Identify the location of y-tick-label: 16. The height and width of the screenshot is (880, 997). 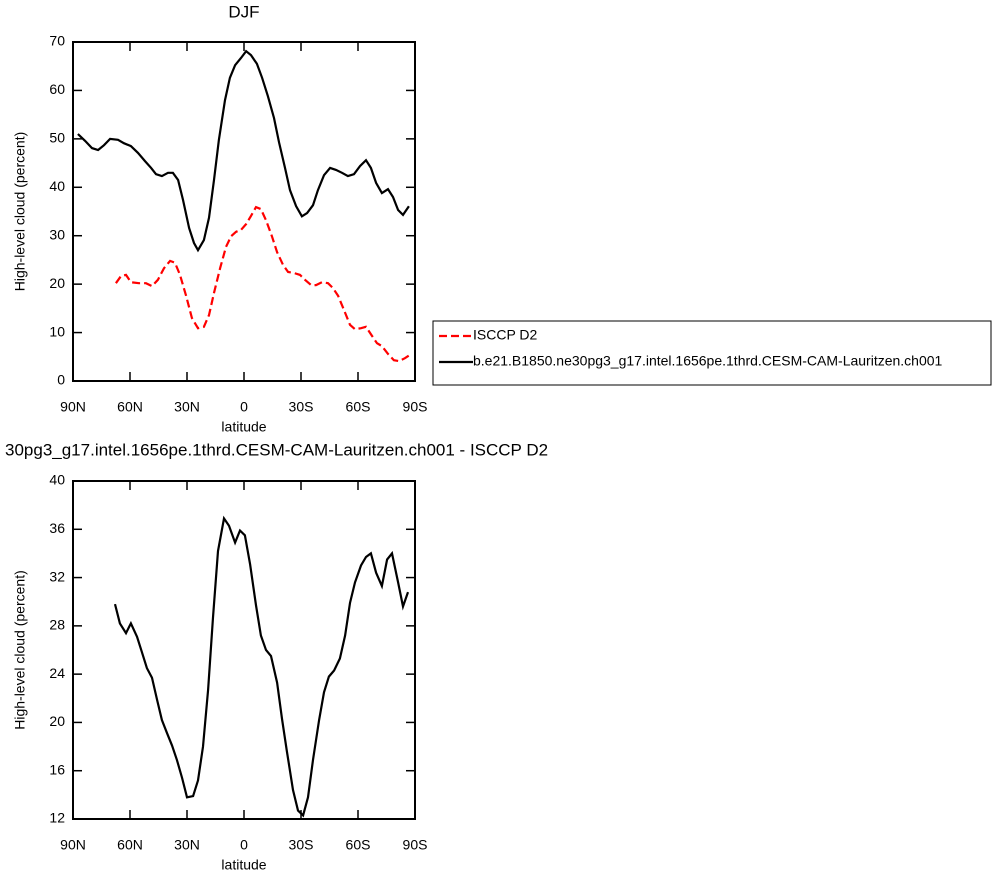
(57, 769).